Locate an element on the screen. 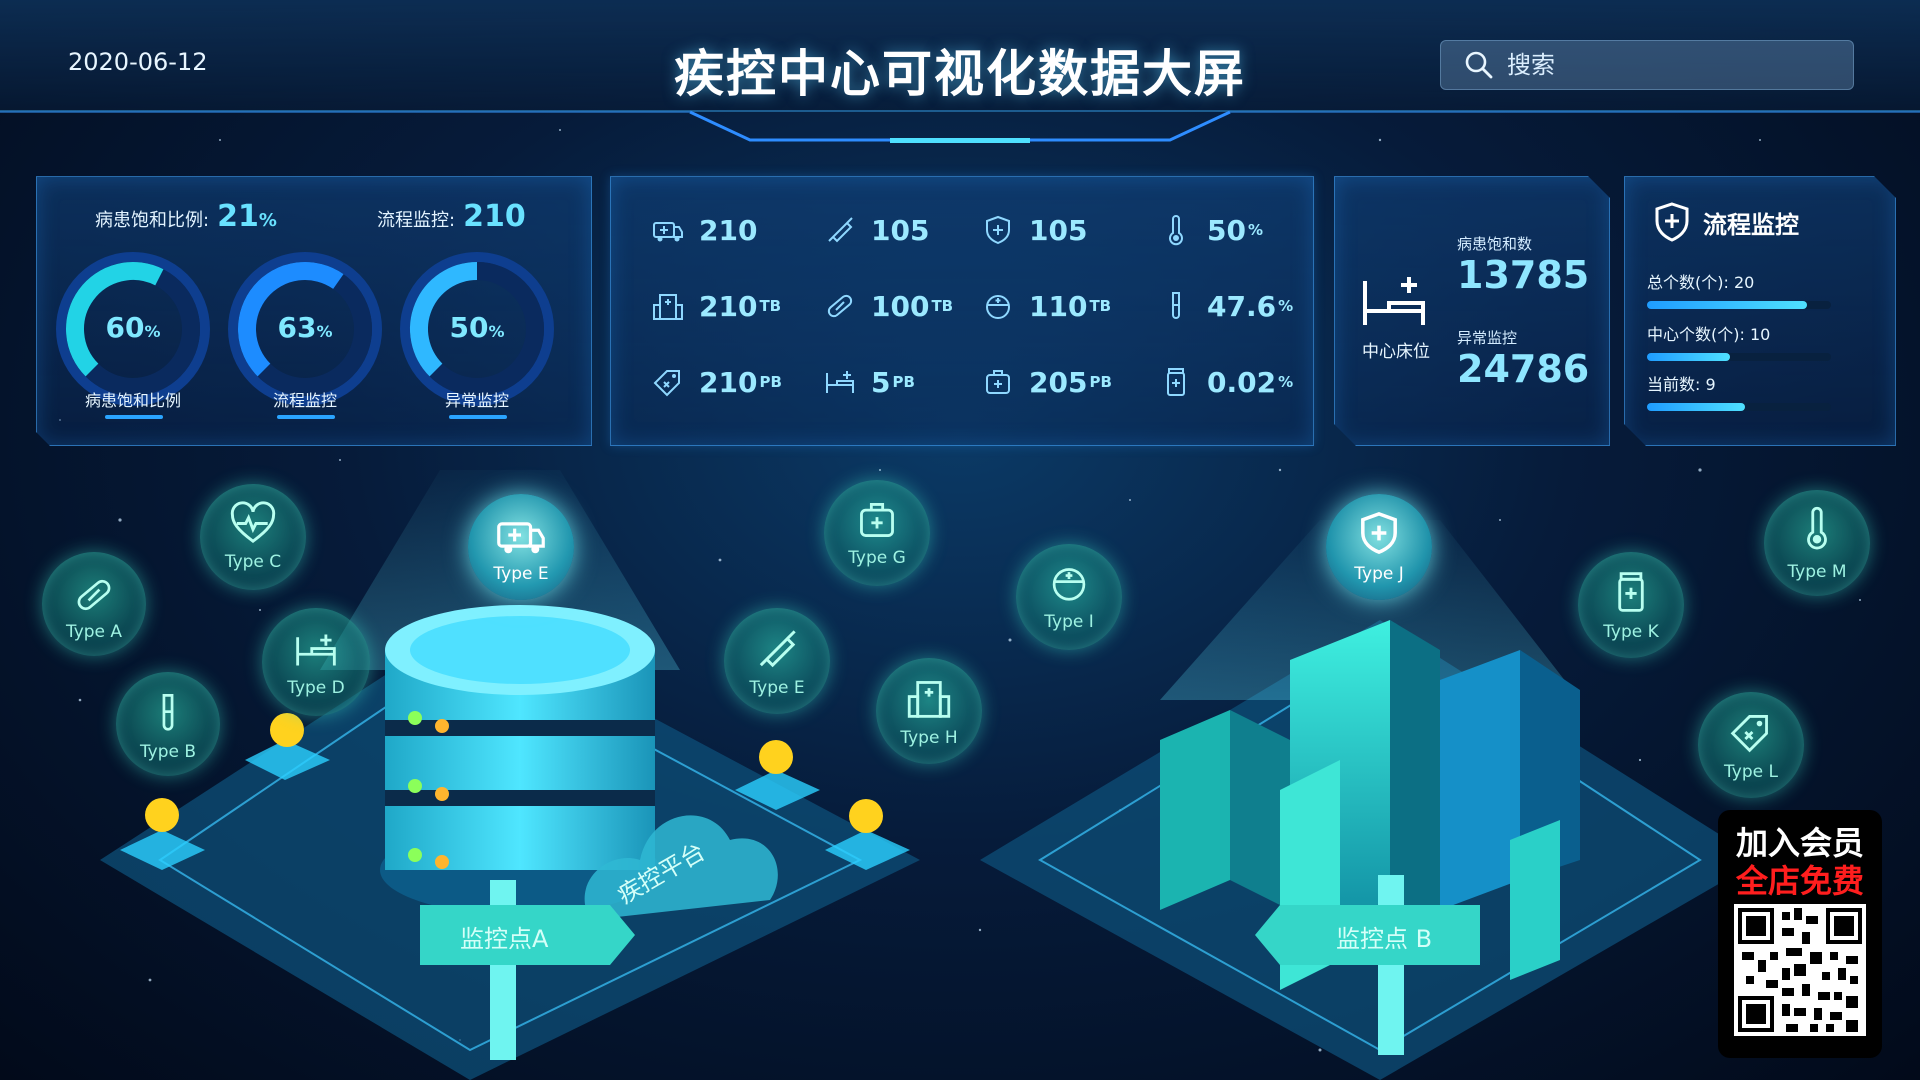 This screenshot has height=1080, width=1920. sign-b-label: 监控点 B is located at coordinates (1384, 939).